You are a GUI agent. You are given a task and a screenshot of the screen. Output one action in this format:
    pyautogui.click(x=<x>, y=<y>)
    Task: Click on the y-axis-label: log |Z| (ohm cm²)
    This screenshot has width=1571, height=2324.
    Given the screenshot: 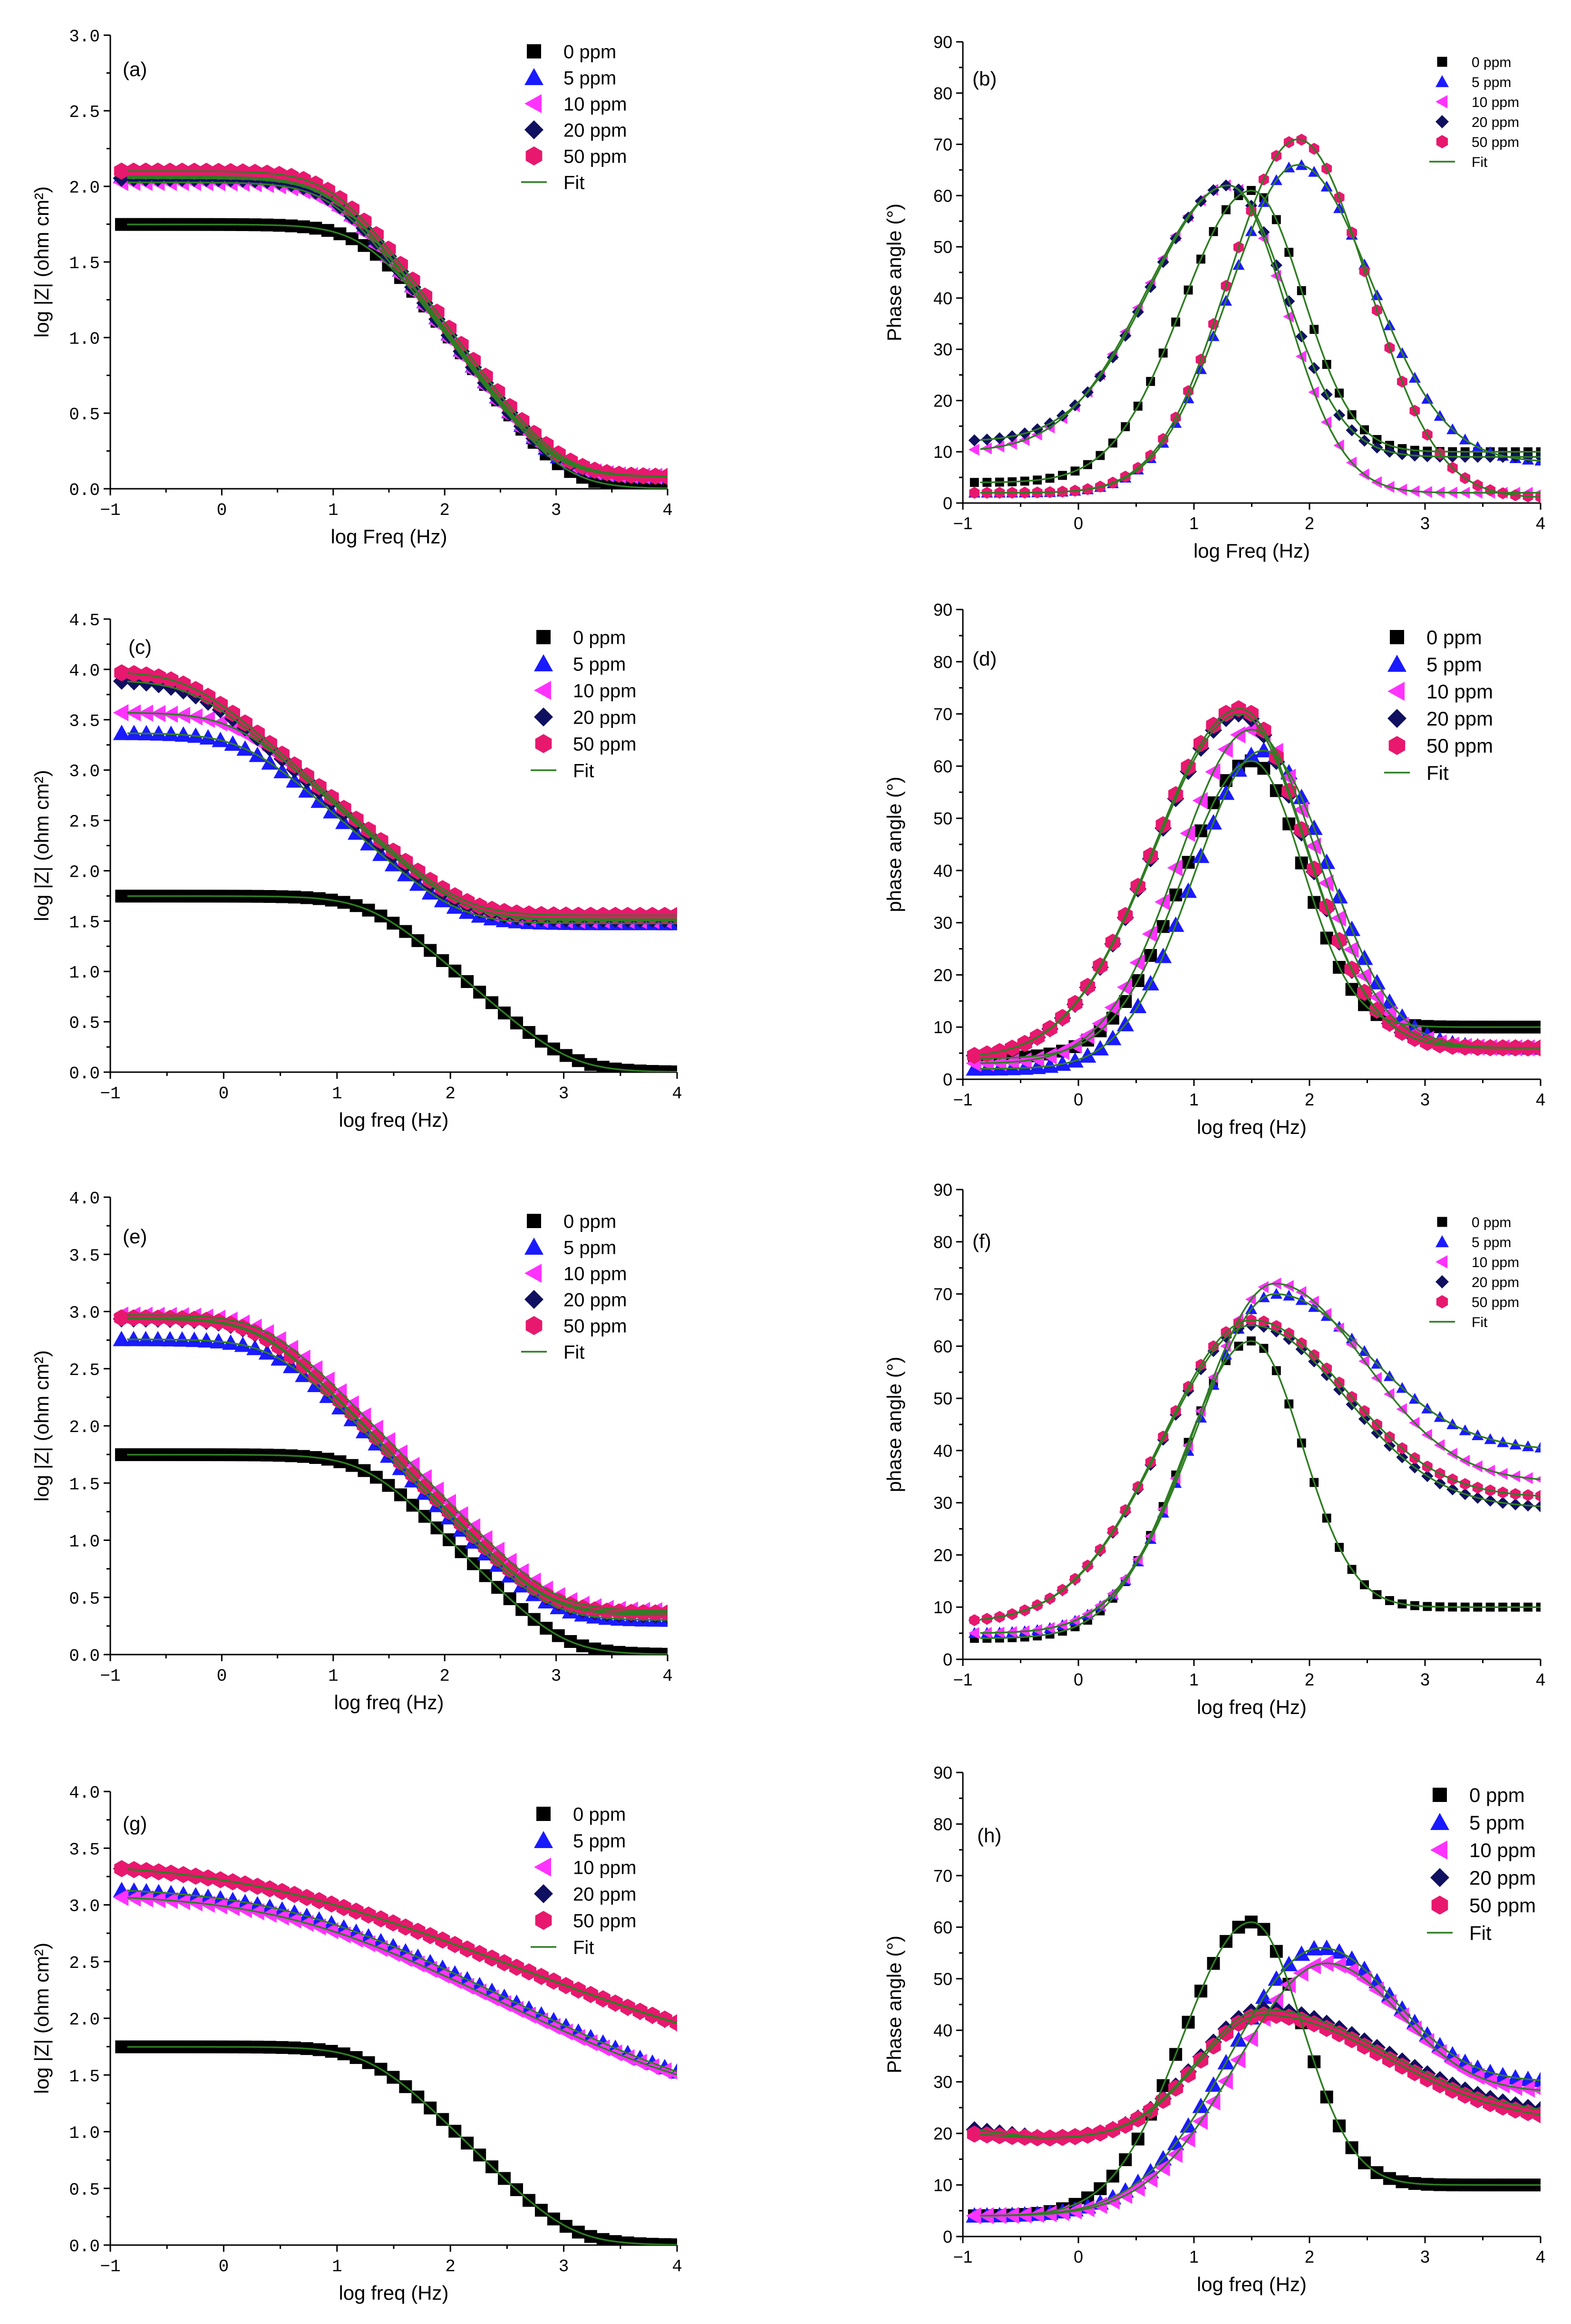 What is the action you would take?
    pyautogui.click(x=41, y=1426)
    